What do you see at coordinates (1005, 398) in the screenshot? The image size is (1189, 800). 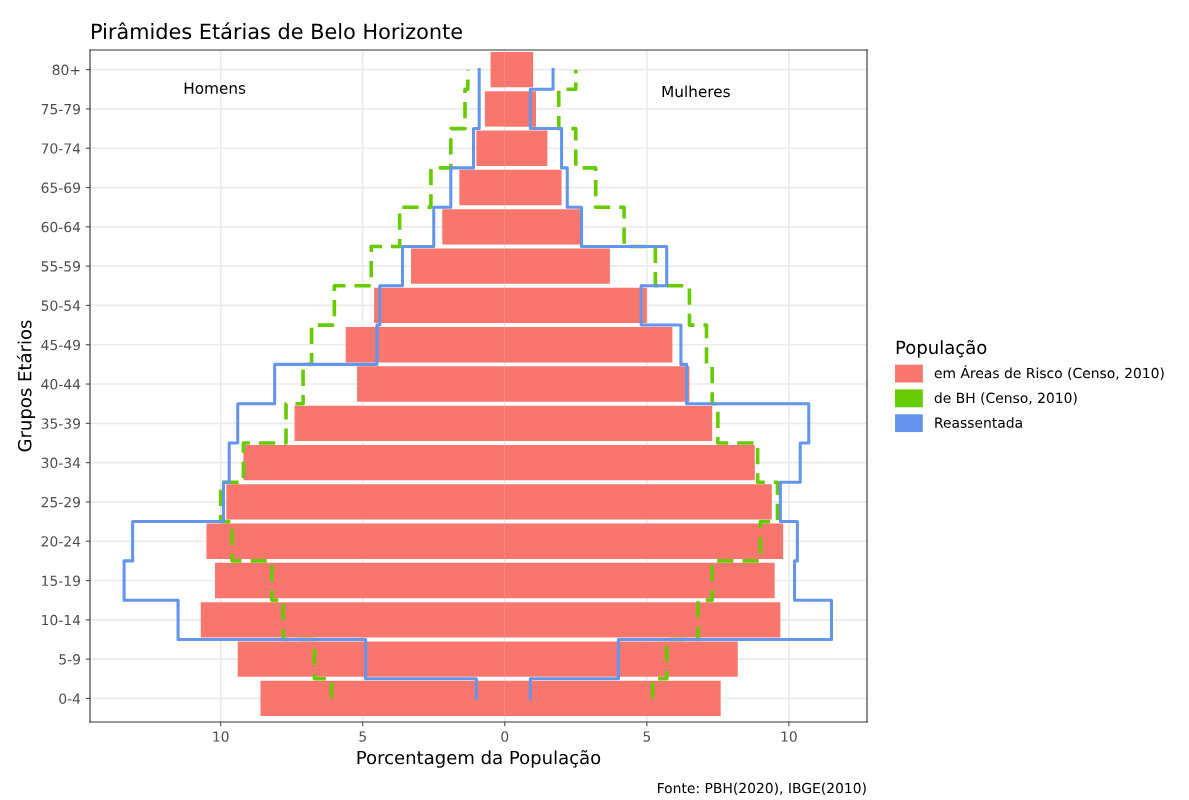 I see `legend-label: de BH (Censo, 2010)` at bounding box center [1005, 398].